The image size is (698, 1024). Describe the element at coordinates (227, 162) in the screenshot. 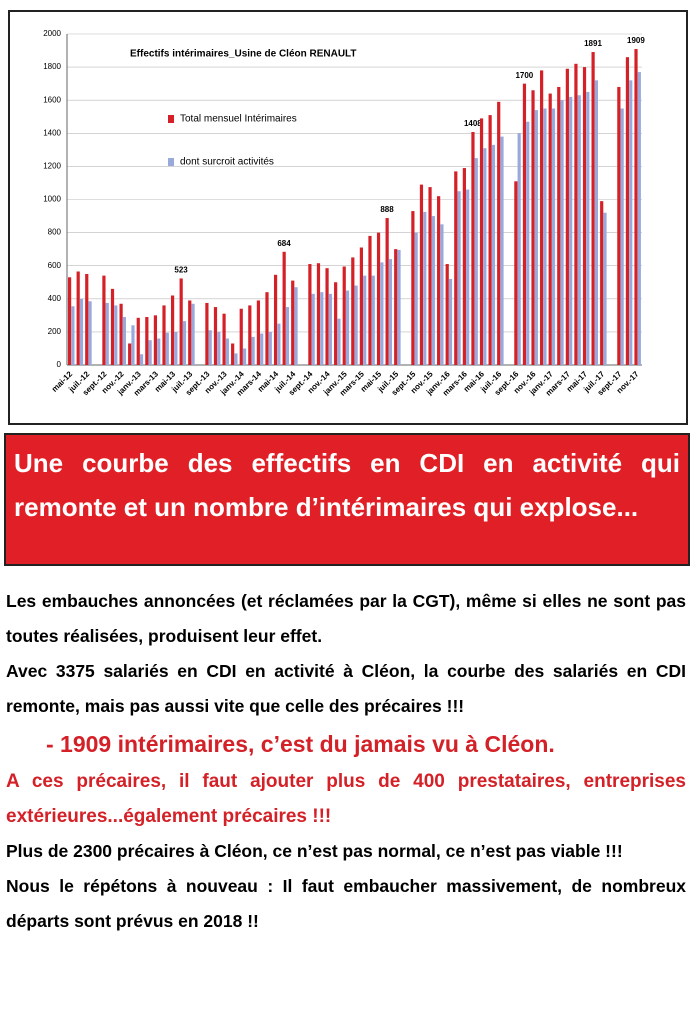

I see `legend-label: dont surcroit activités` at that location.